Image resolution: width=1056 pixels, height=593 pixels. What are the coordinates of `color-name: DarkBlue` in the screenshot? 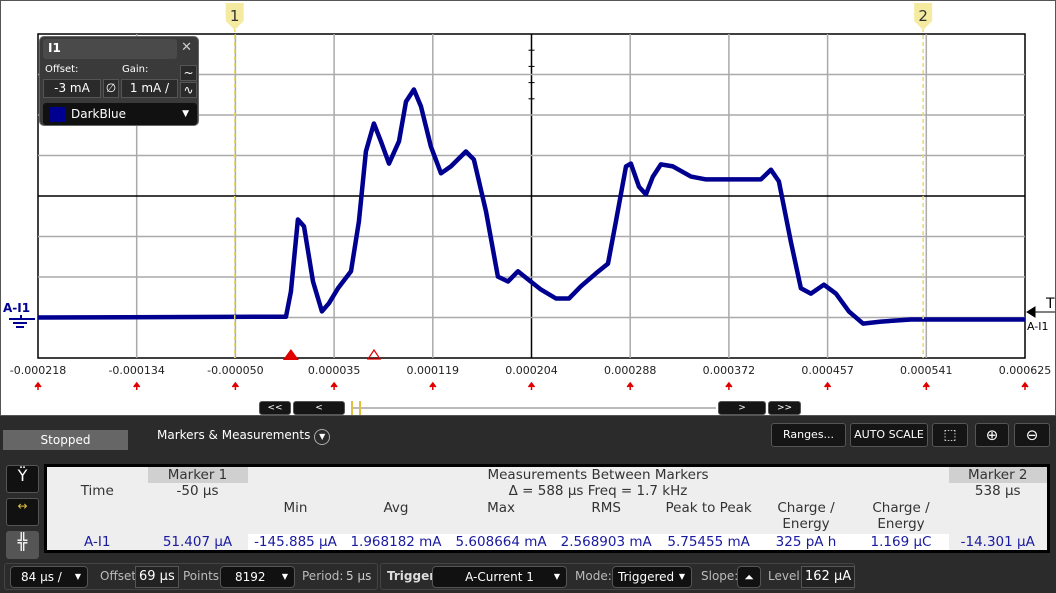 It's located at (99, 114).